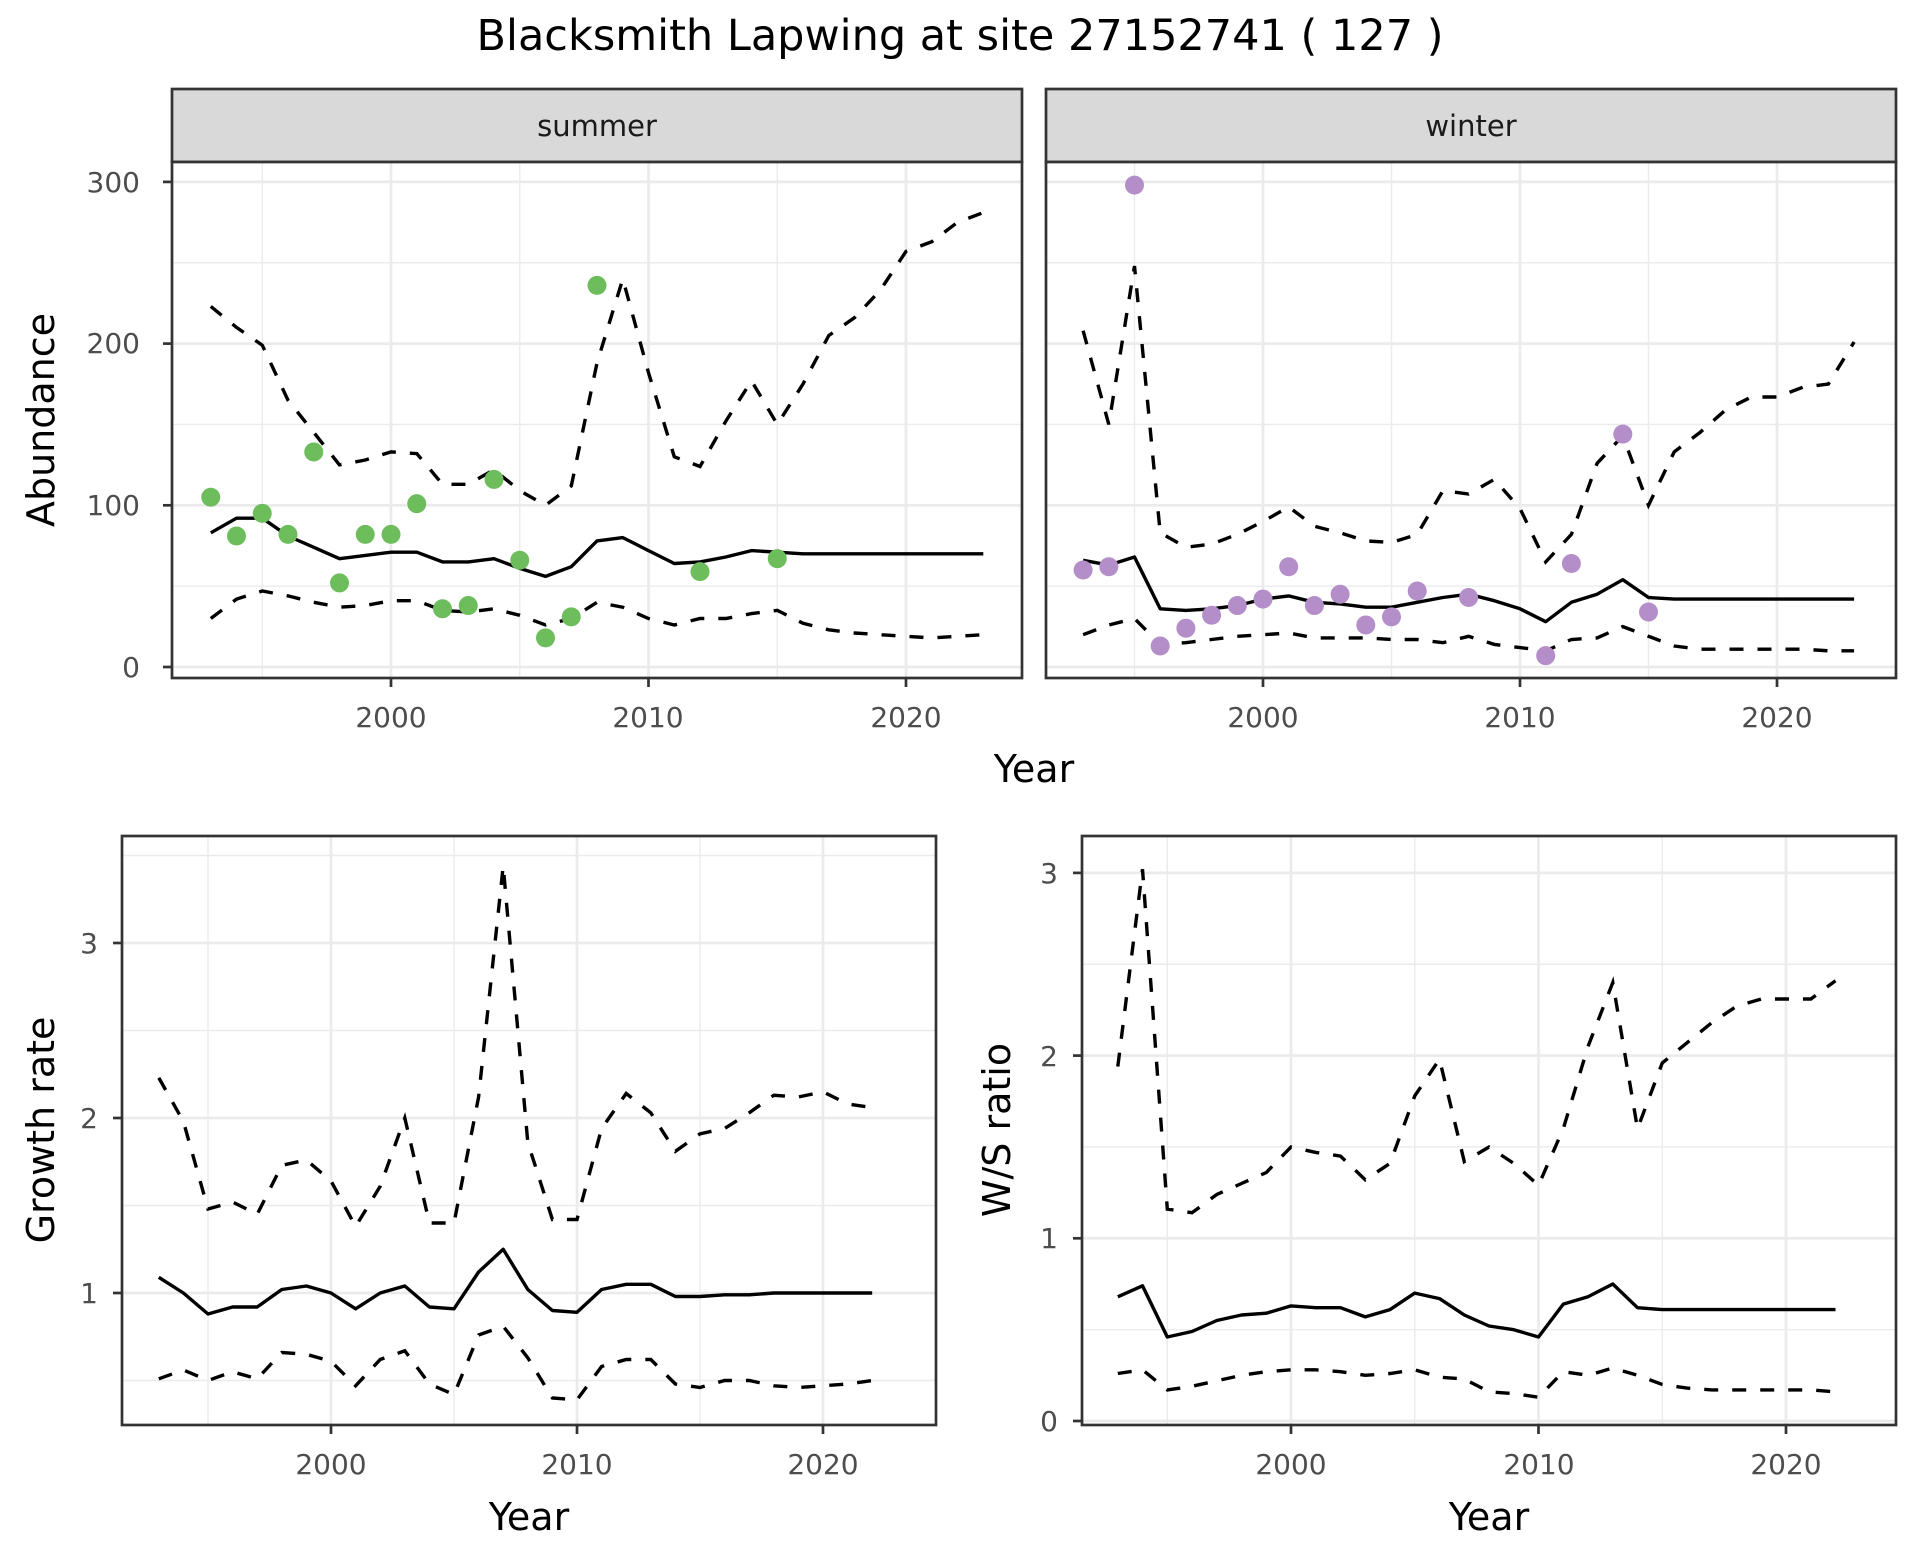  What do you see at coordinates (41, 420) in the screenshot?
I see `y-axis-title-abundance: Abundance` at bounding box center [41, 420].